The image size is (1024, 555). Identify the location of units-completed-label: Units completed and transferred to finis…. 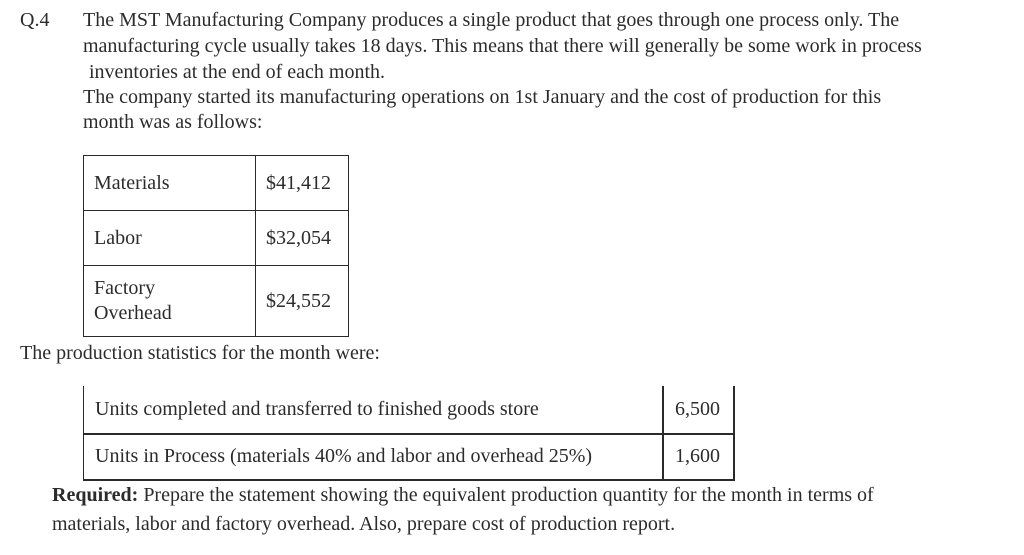
(317, 409).